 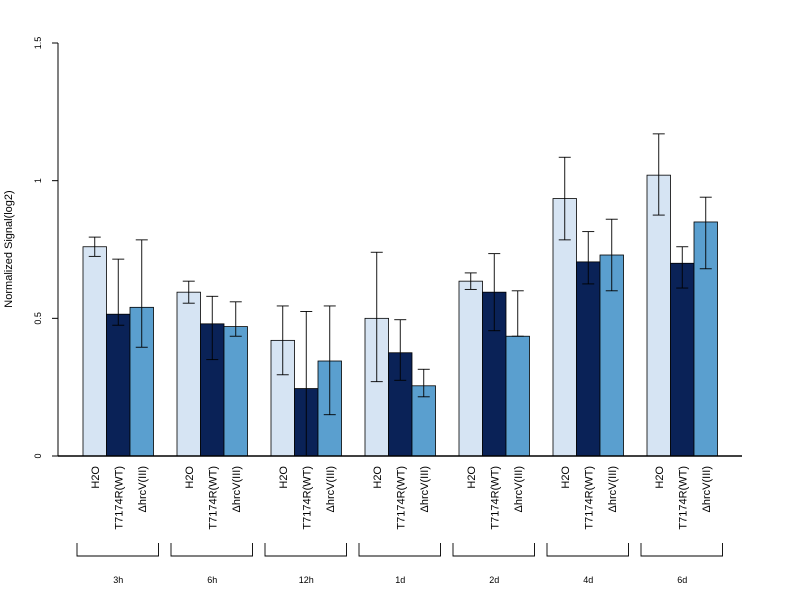 I want to click on y-axis-label: Normalized Signal(log2), so click(x=9, y=248).